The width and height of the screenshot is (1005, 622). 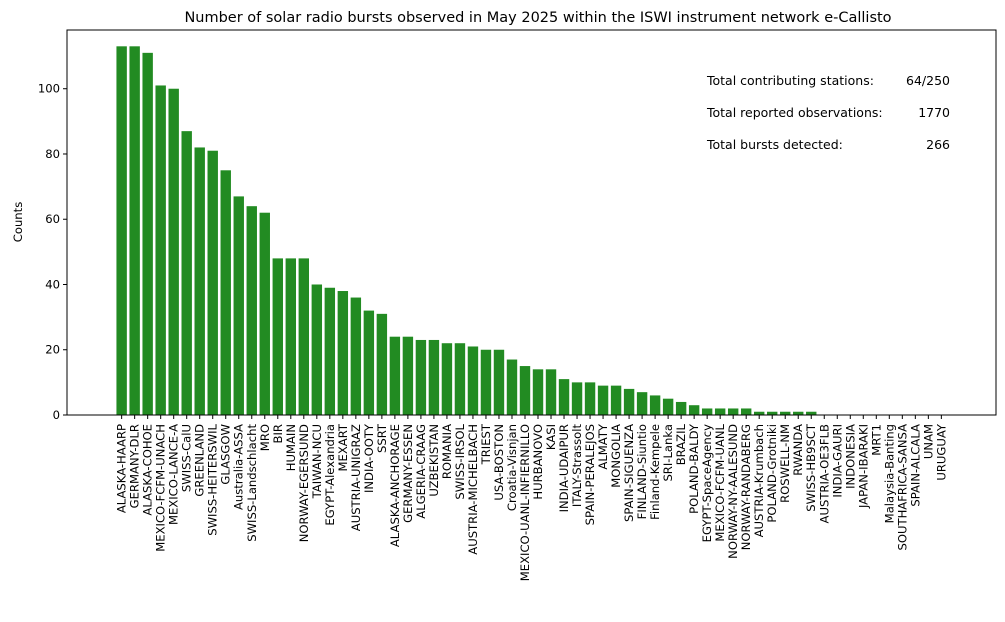 What do you see at coordinates (616, 456) in the screenshot?
I see `x-tick-label: MONGOLIA` at bounding box center [616, 456].